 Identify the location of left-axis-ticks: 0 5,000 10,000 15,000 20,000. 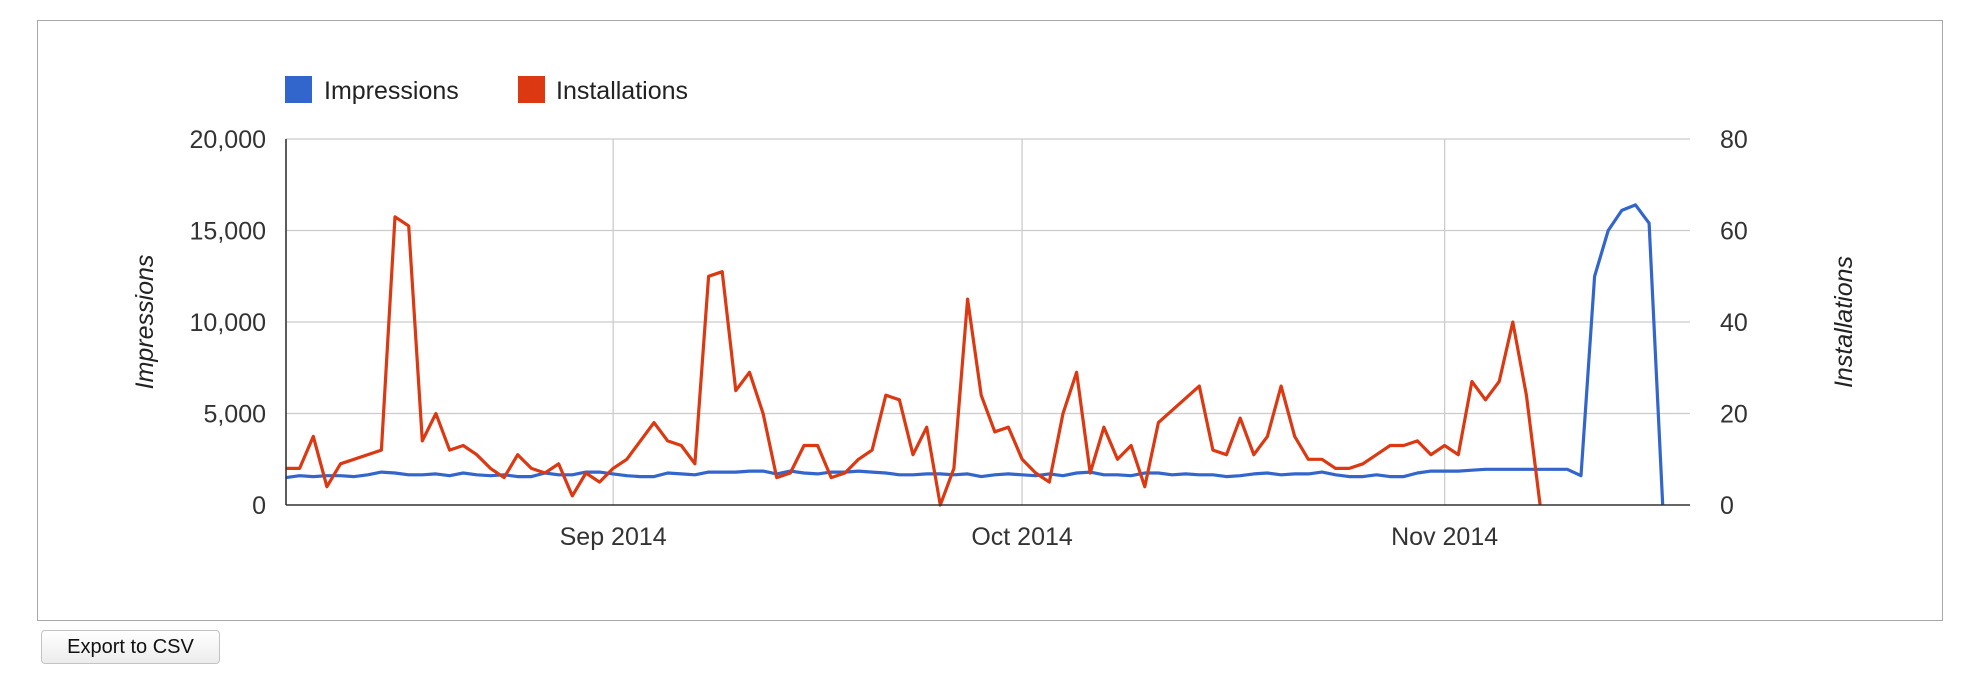
(228, 323).